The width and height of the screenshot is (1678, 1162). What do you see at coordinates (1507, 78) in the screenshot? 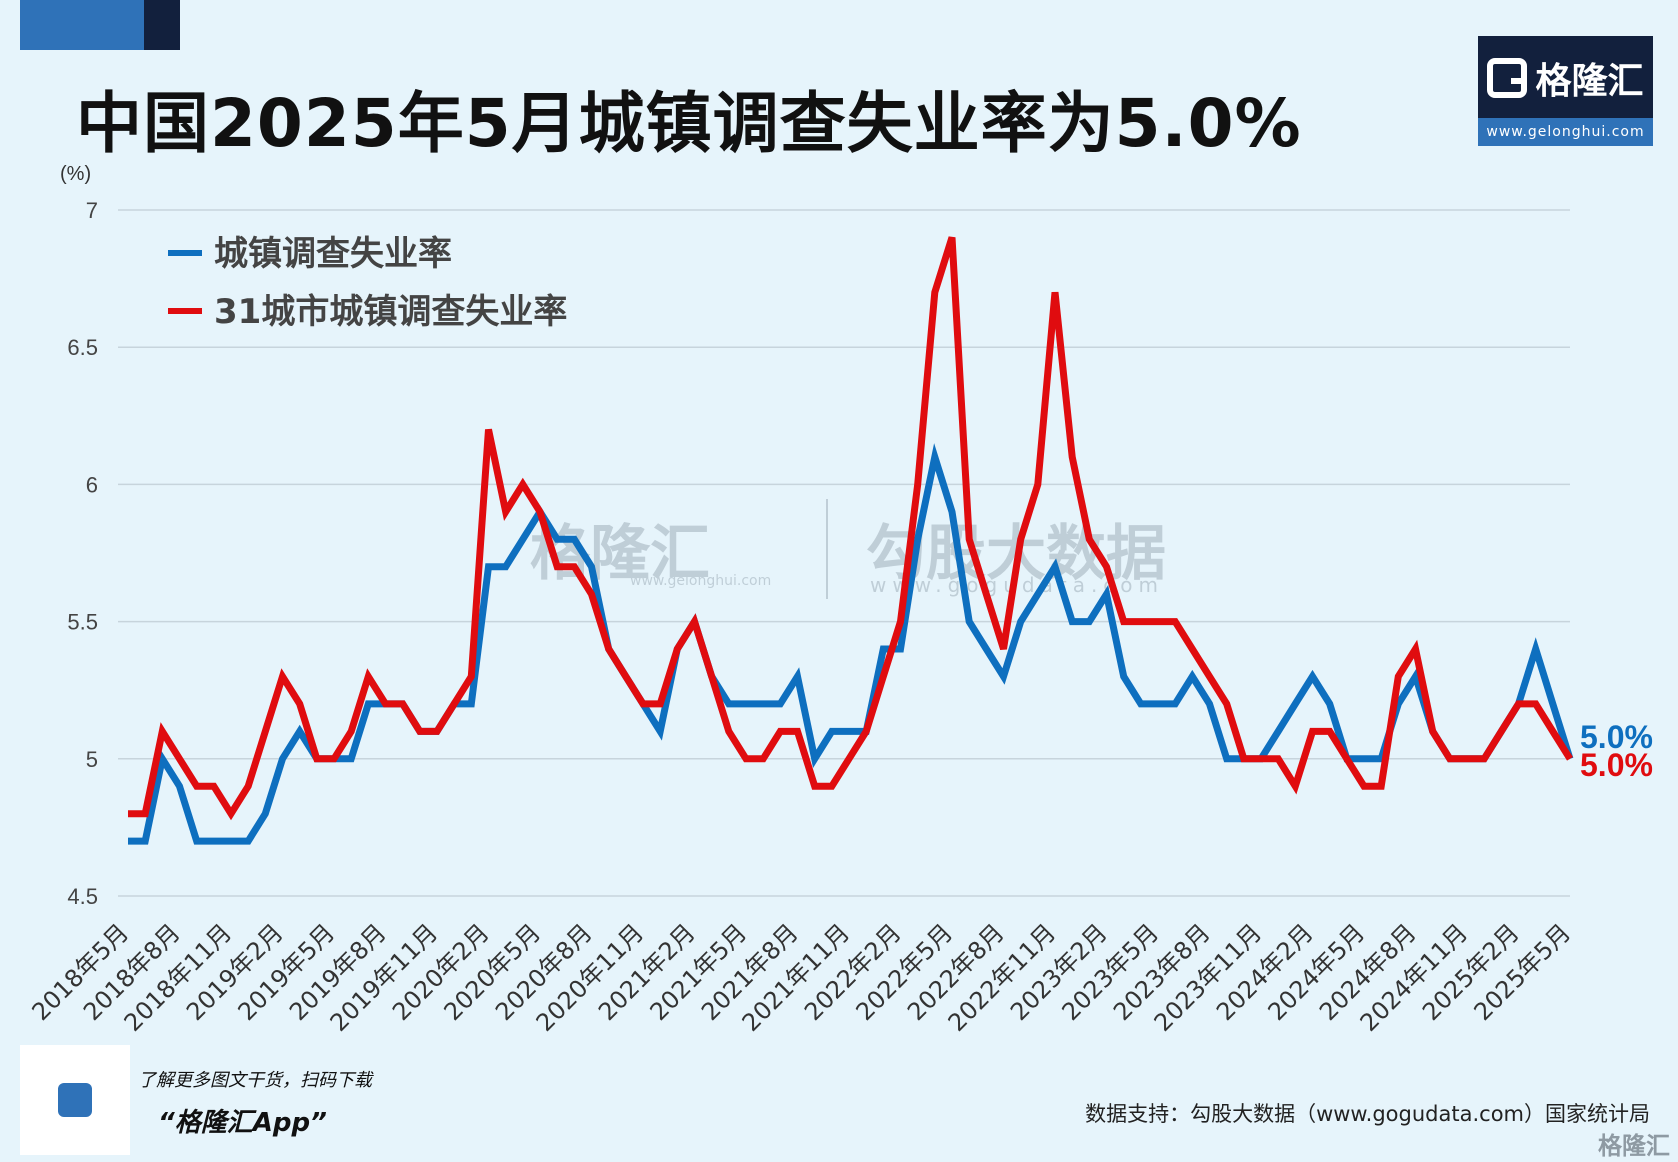
I see `gelonghui-logo-icon` at bounding box center [1507, 78].